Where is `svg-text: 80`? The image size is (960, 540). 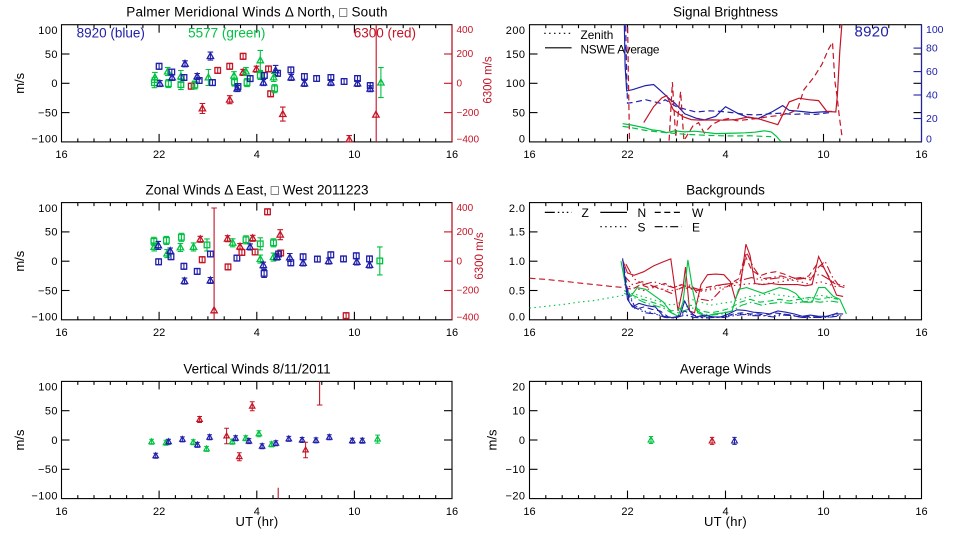
svg-text: 80 is located at coordinates (932, 49).